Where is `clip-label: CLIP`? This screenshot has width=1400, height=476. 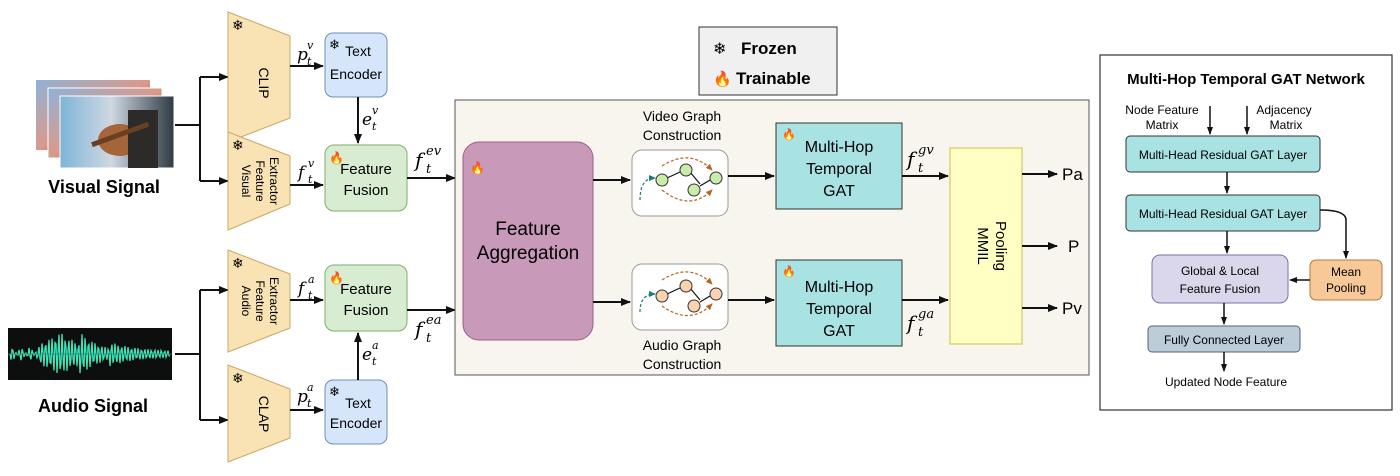
clip-label: CLIP is located at coordinates (264, 82).